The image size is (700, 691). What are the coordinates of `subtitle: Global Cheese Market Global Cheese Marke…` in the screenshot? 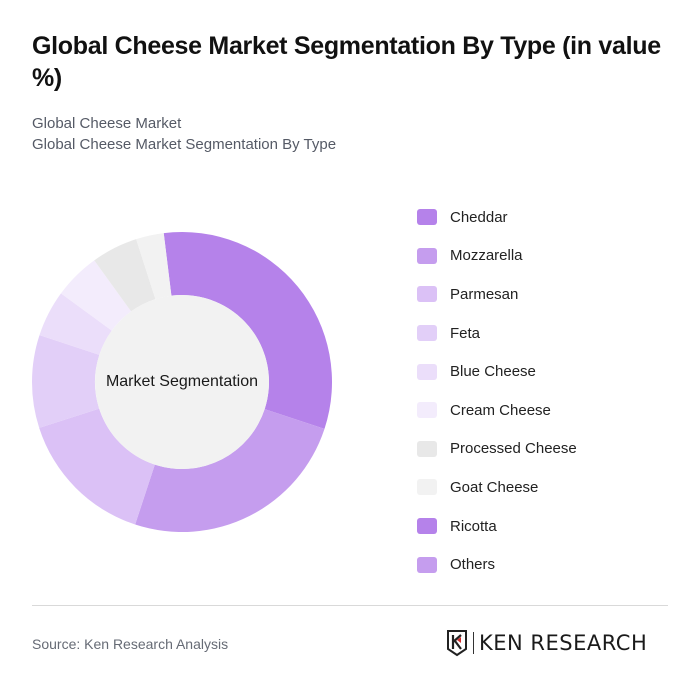 It's located at (184, 134).